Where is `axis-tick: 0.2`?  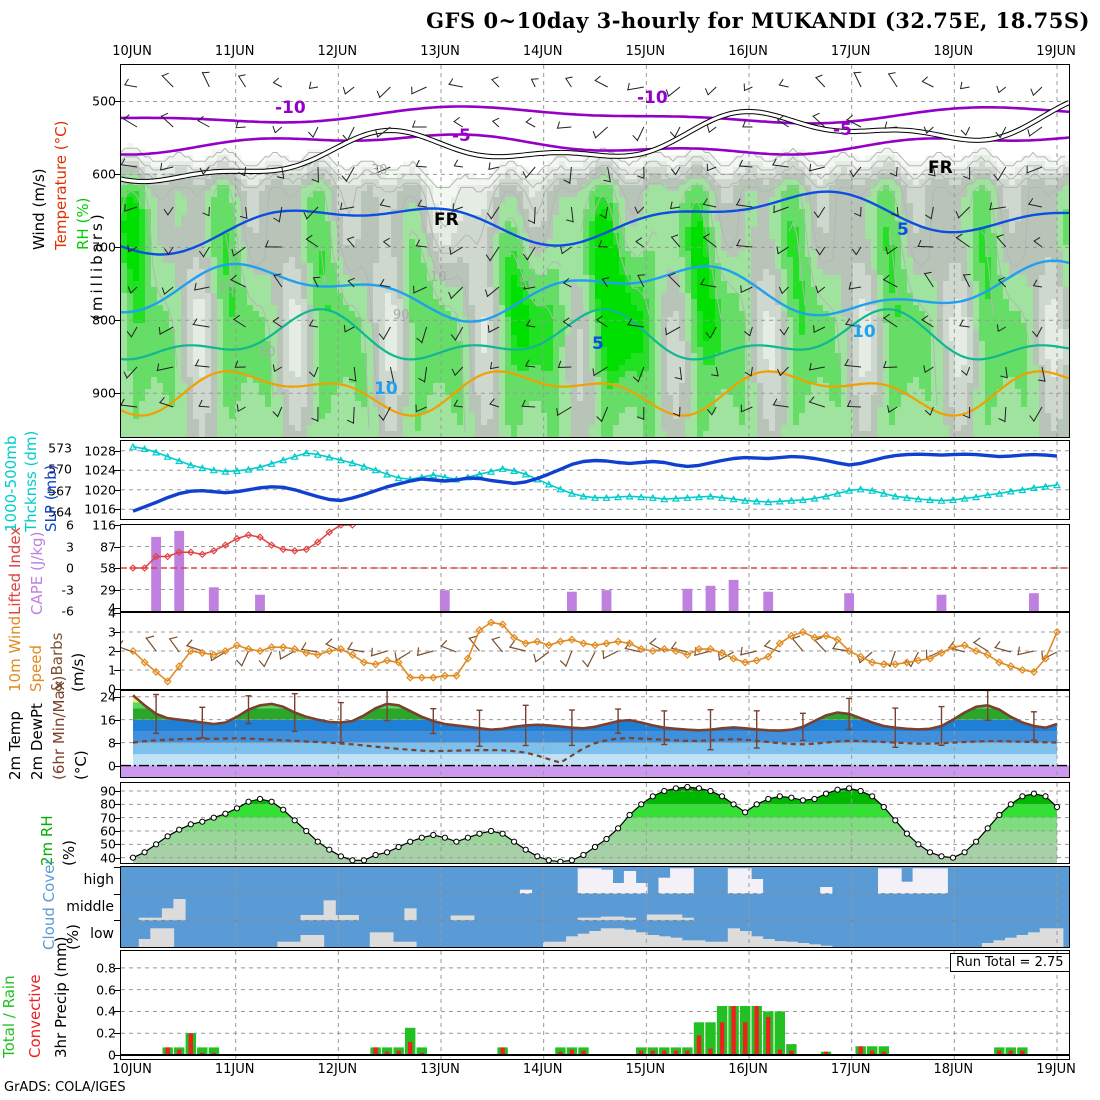 axis-tick: 0.2 is located at coordinates (106, 1033).